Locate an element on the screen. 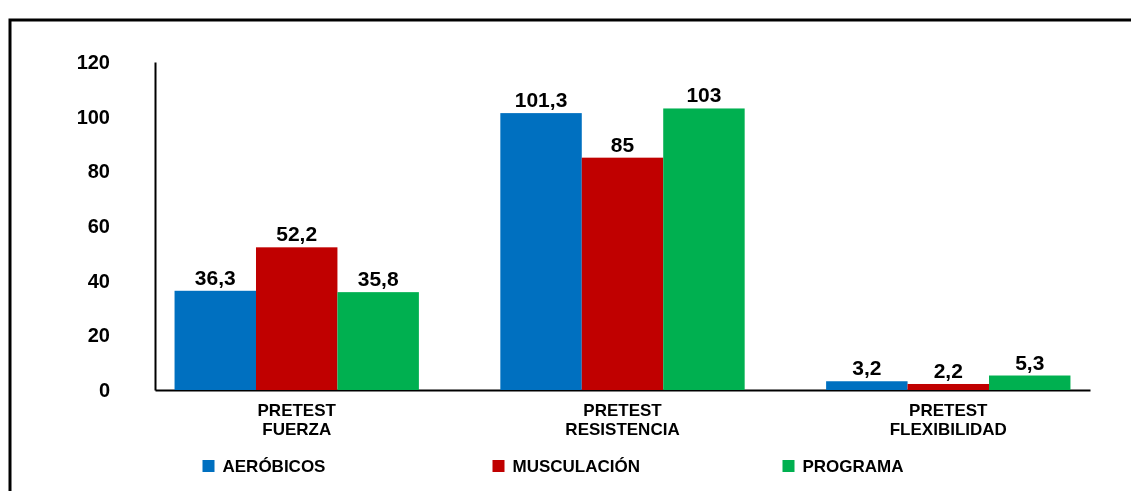 The height and width of the screenshot is (491, 1131). x-tick-label: PRETEST FLEXIBILIDAD is located at coordinates (948, 420).